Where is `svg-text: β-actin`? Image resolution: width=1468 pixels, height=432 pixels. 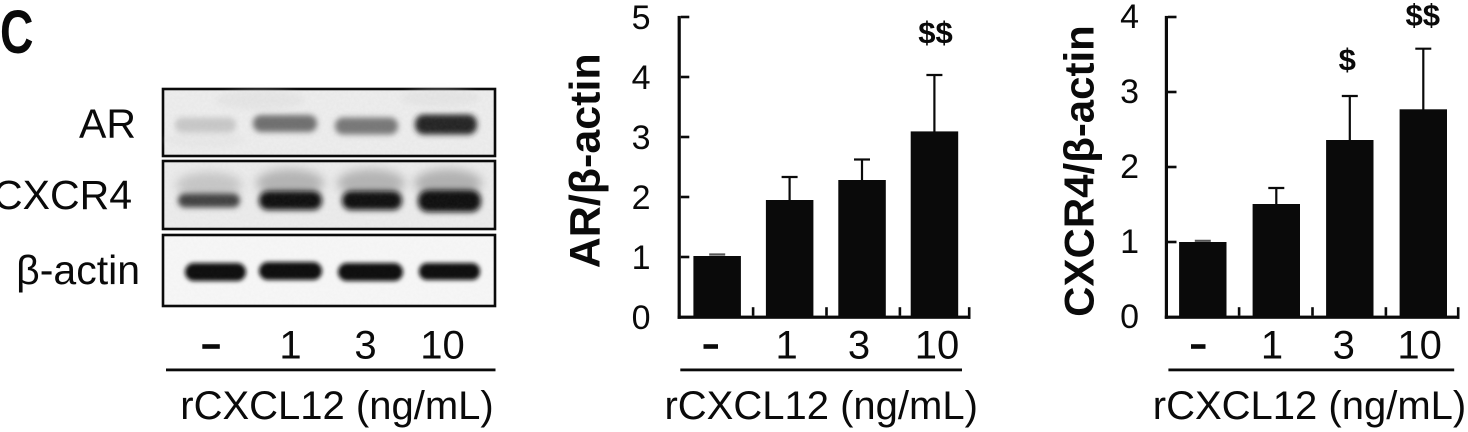 svg-text: β-actin is located at coordinates (78, 270).